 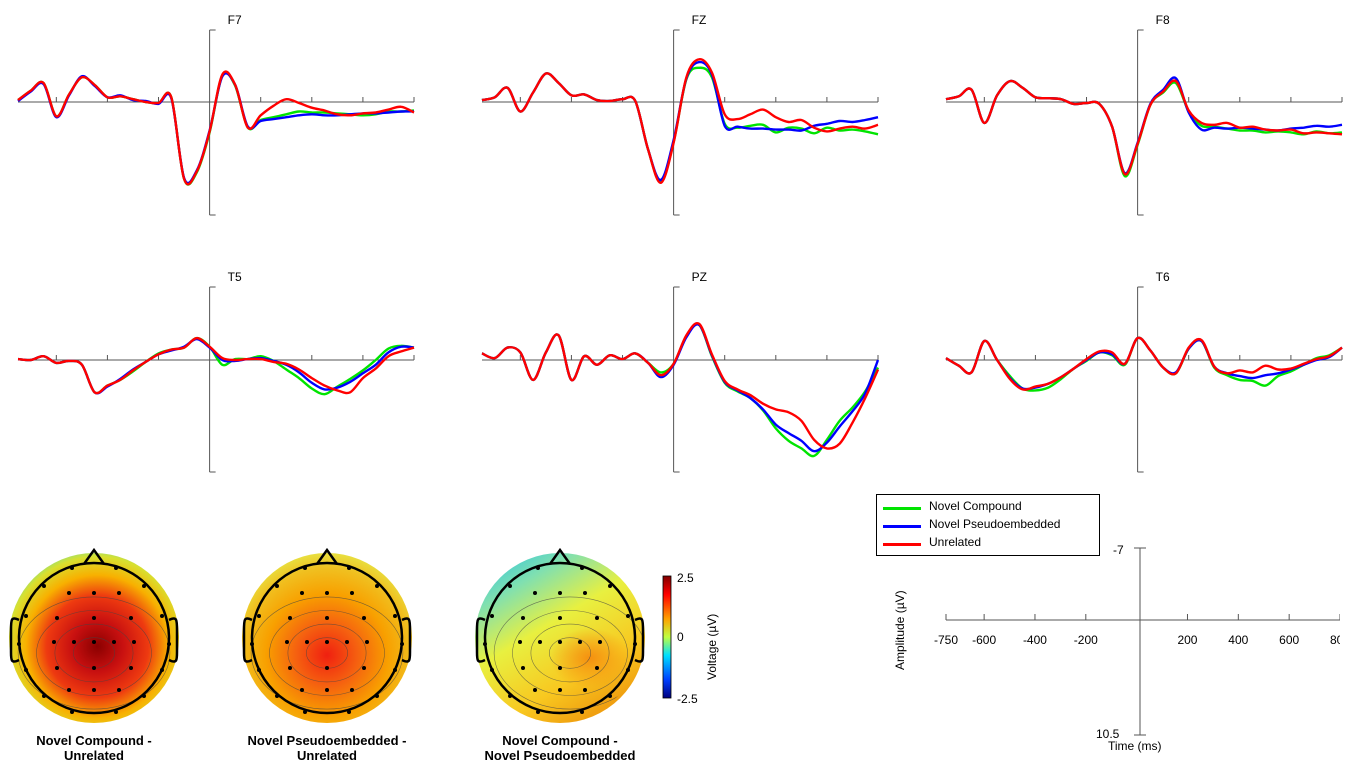 I want to click on scale-ymin-label: -7, so click(x=1118, y=550).